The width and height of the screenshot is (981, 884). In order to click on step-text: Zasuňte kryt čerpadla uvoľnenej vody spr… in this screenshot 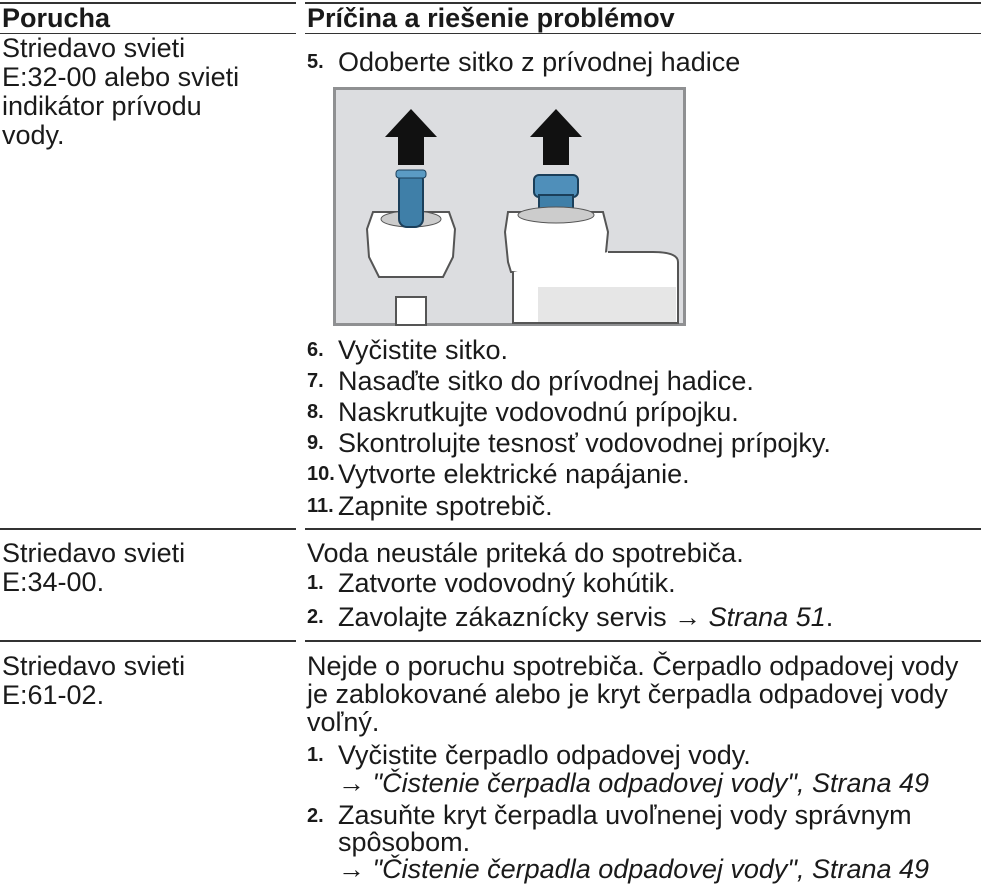, I will do `click(625, 828)`.